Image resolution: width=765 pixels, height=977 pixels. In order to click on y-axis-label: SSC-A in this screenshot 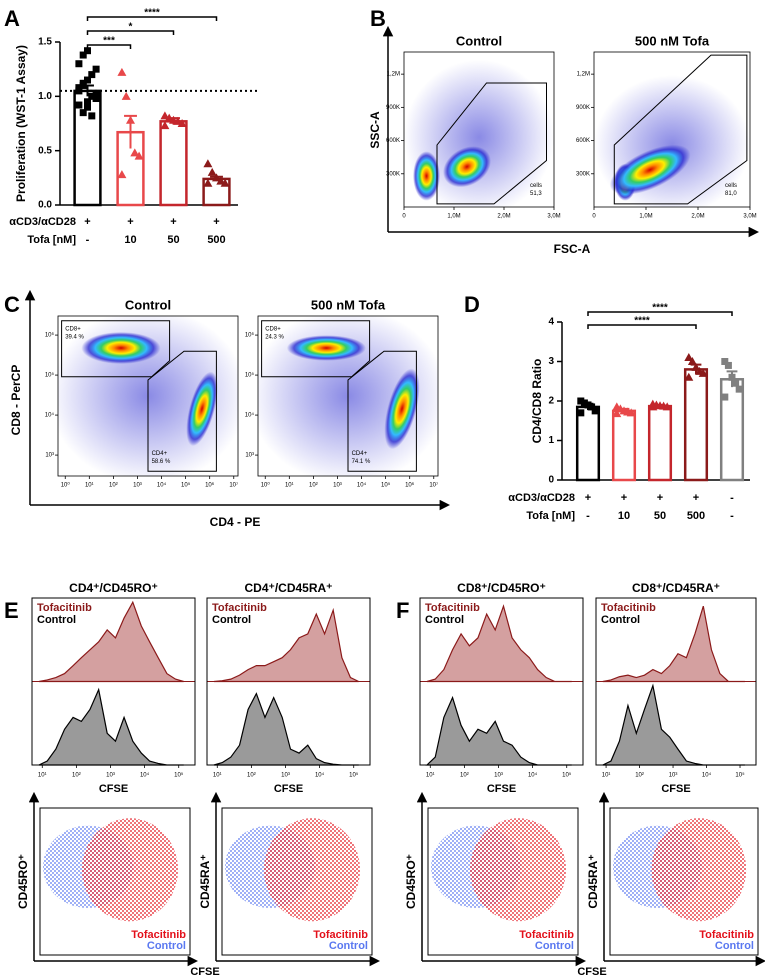, I will do `click(375, 130)`.